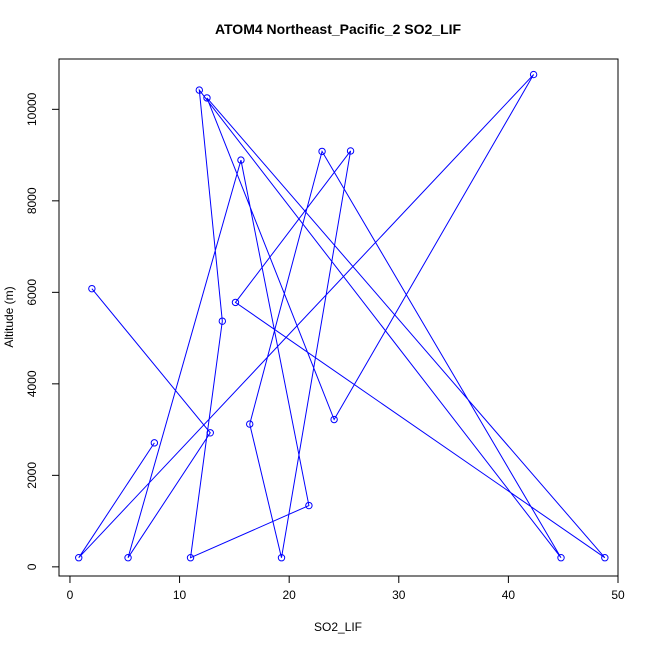 The width and height of the screenshot is (650, 650). What do you see at coordinates (42, 331) in the screenshot?
I see `y-axis: 0 2000 4000 6000 8000 10000` at bounding box center [42, 331].